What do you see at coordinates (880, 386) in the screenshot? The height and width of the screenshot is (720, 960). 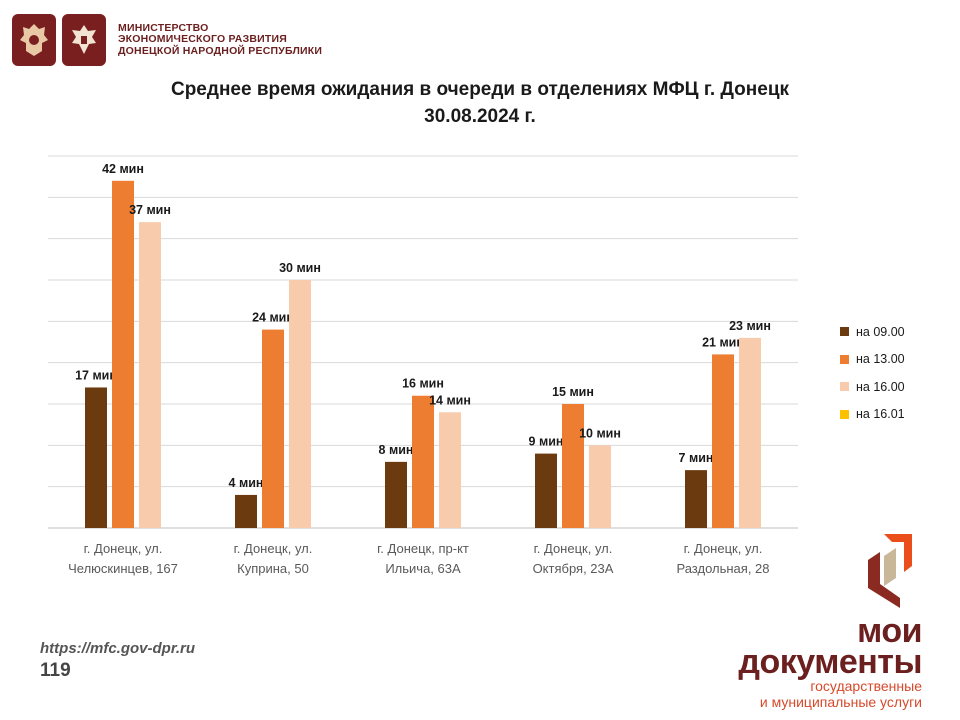 I see `legend-label: на 16.00` at bounding box center [880, 386].